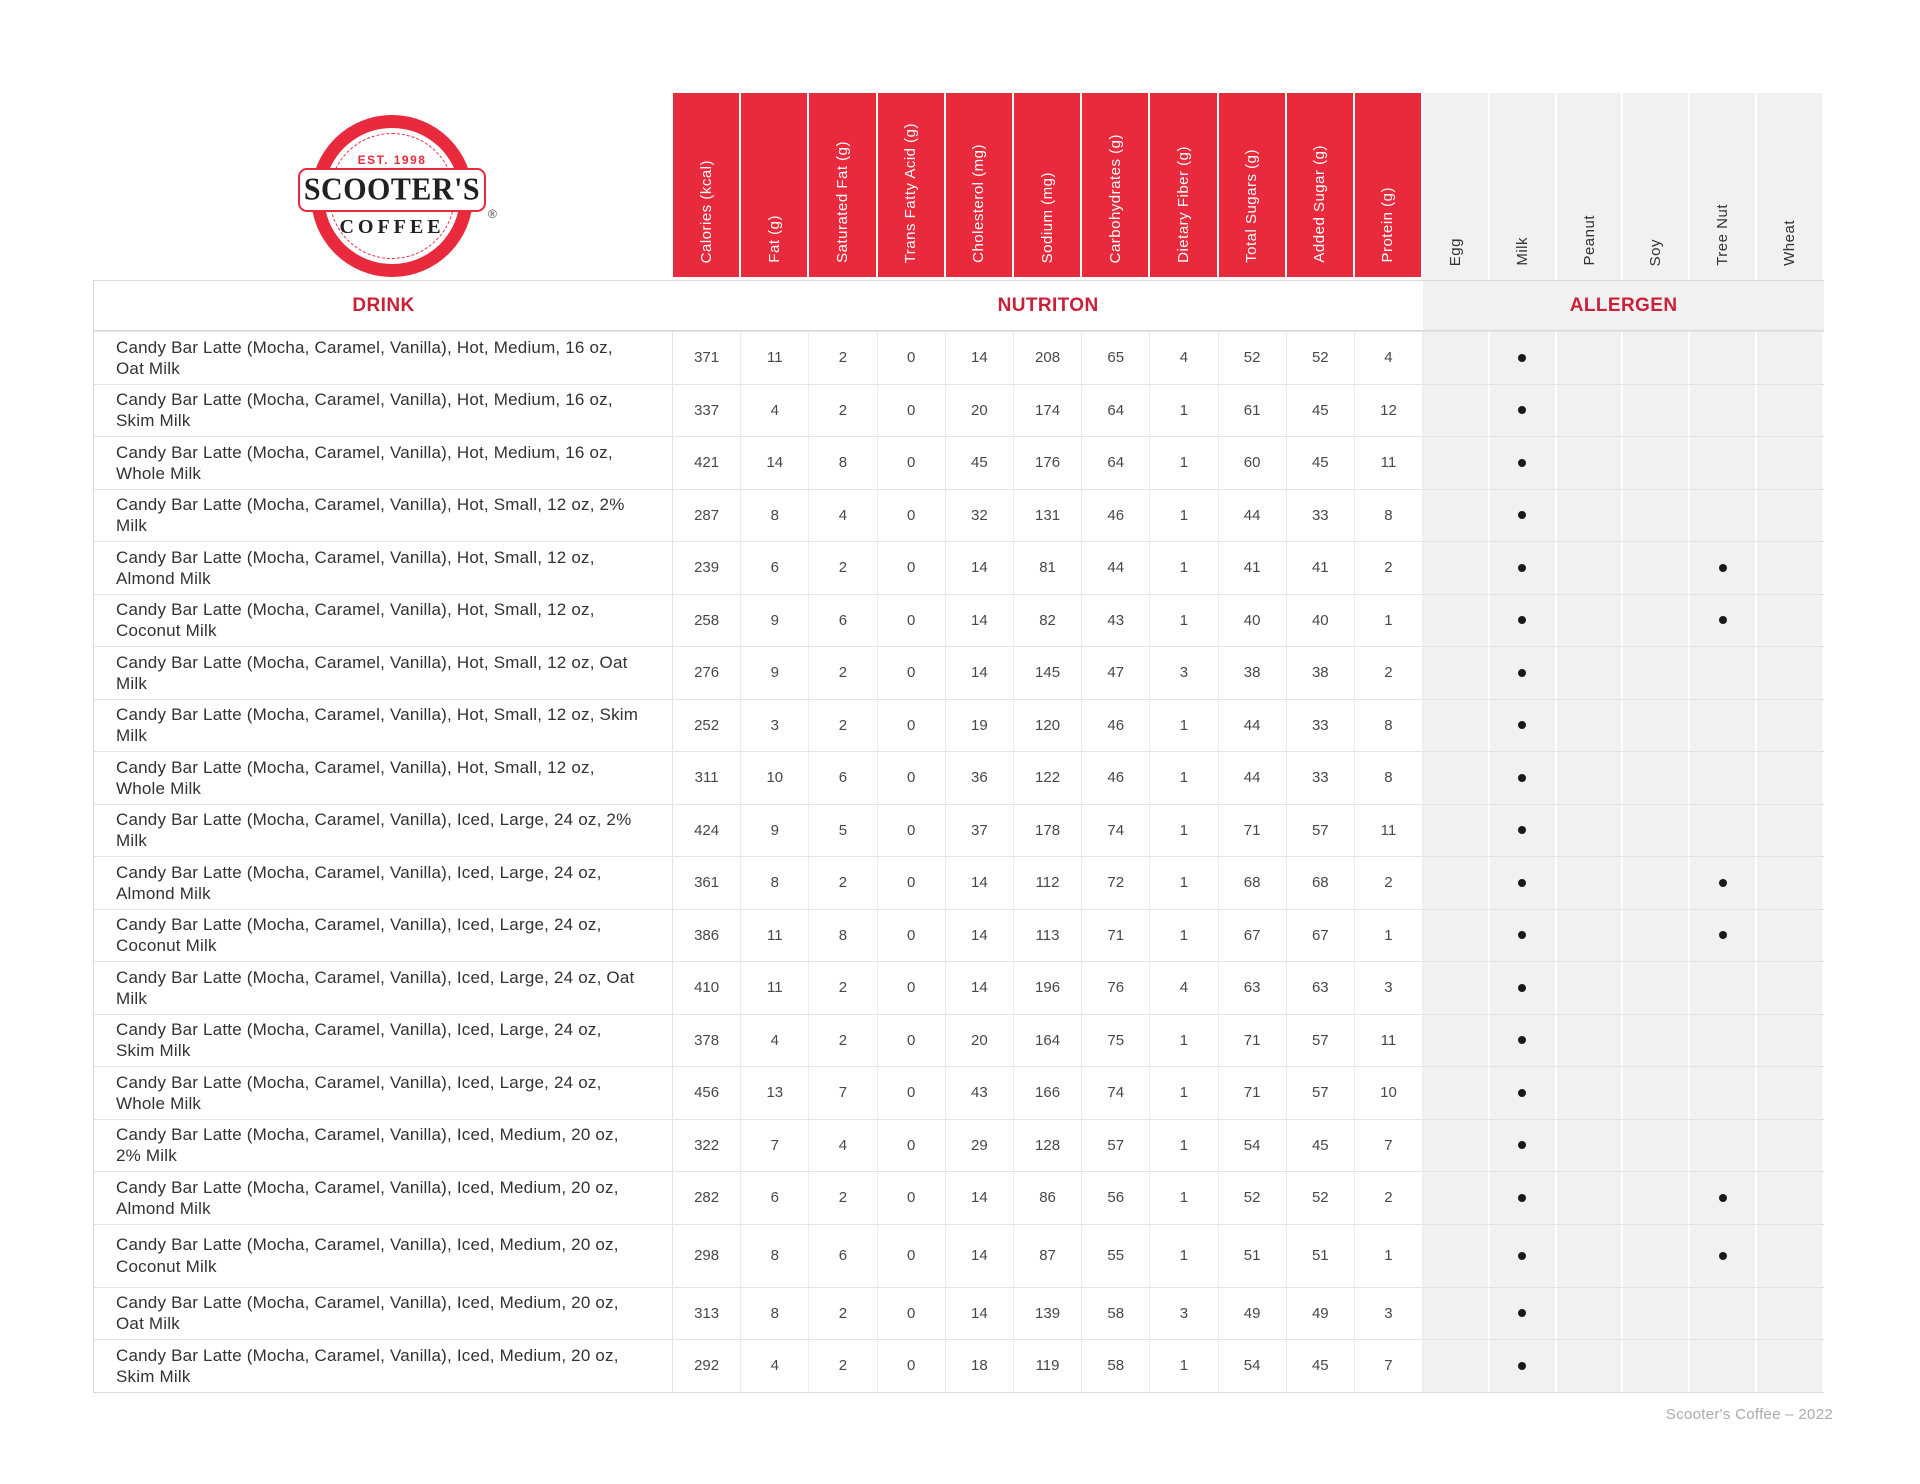 This screenshot has height=1484, width=1920. I want to click on nutrition-value-cell: 76, so click(1116, 988).